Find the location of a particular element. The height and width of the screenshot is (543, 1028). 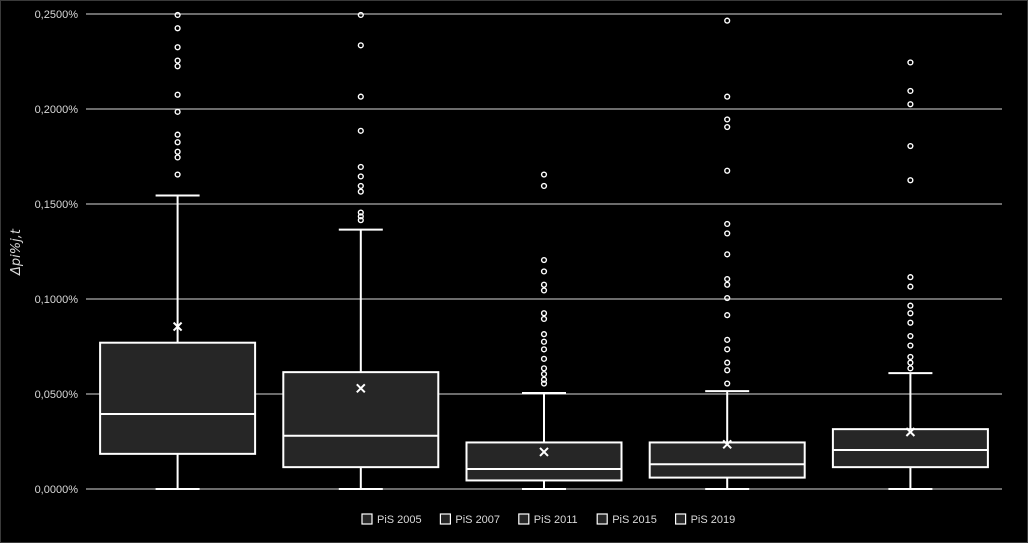

y-tick-label: 0,0500% is located at coordinates (57, 395).